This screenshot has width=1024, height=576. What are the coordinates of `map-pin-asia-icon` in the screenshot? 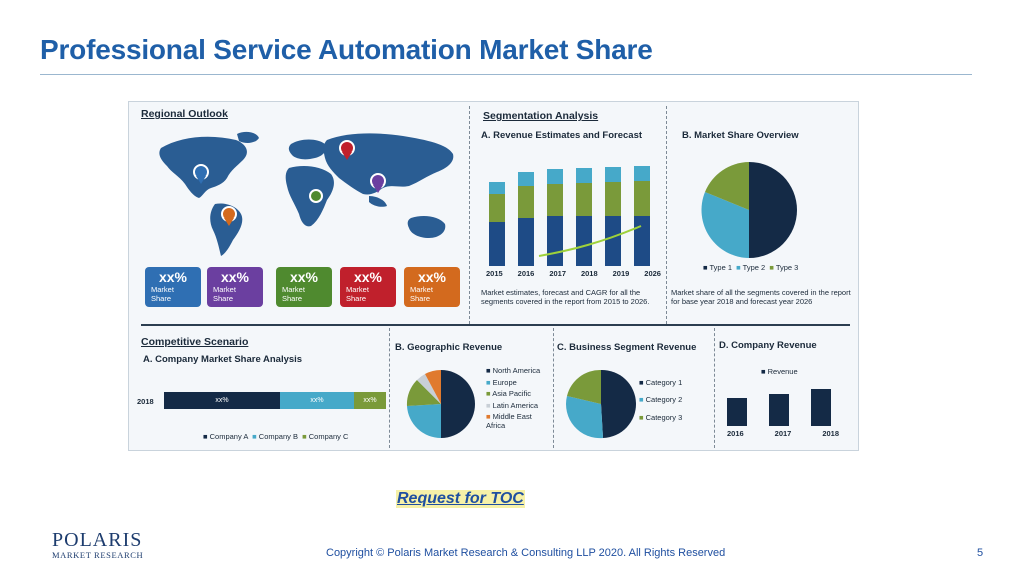 It's located at (378, 183).